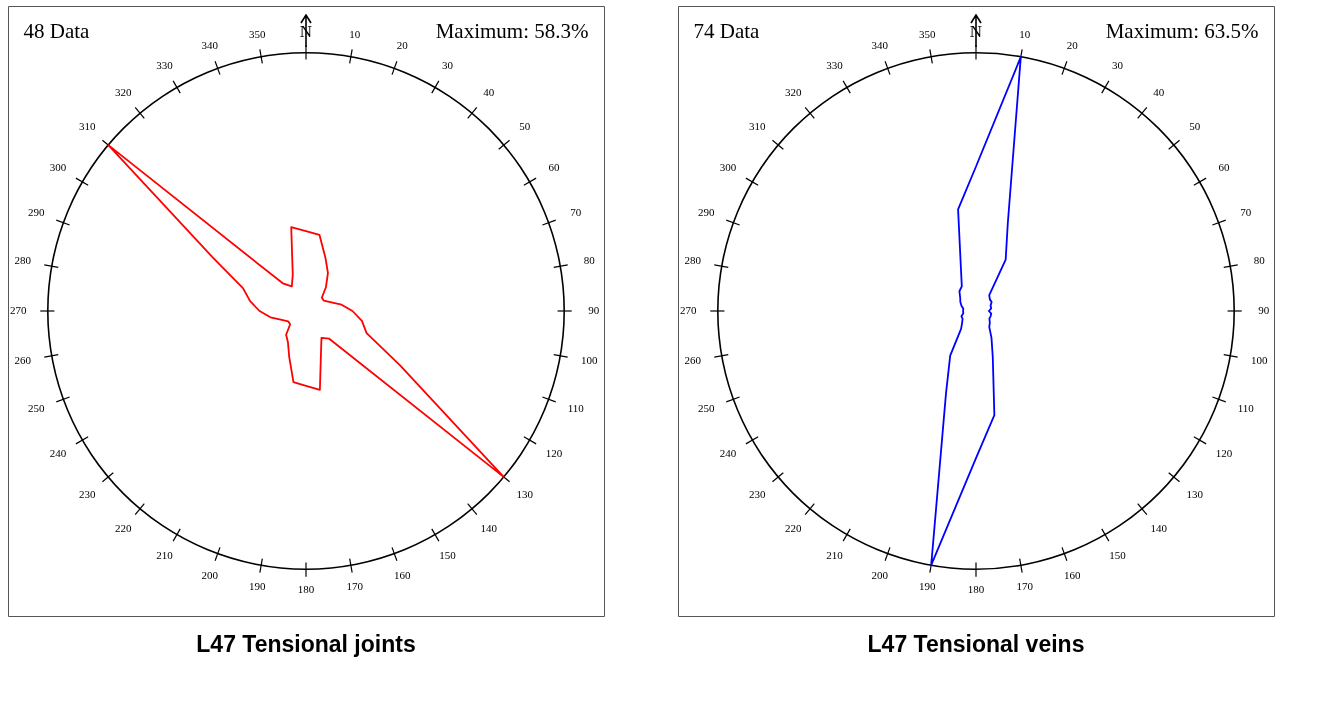 This screenshot has height=717, width=1330. Describe the element at coordinates (976, 644) in the screenshot. I see `text: L47 Tensional veins` at that location.